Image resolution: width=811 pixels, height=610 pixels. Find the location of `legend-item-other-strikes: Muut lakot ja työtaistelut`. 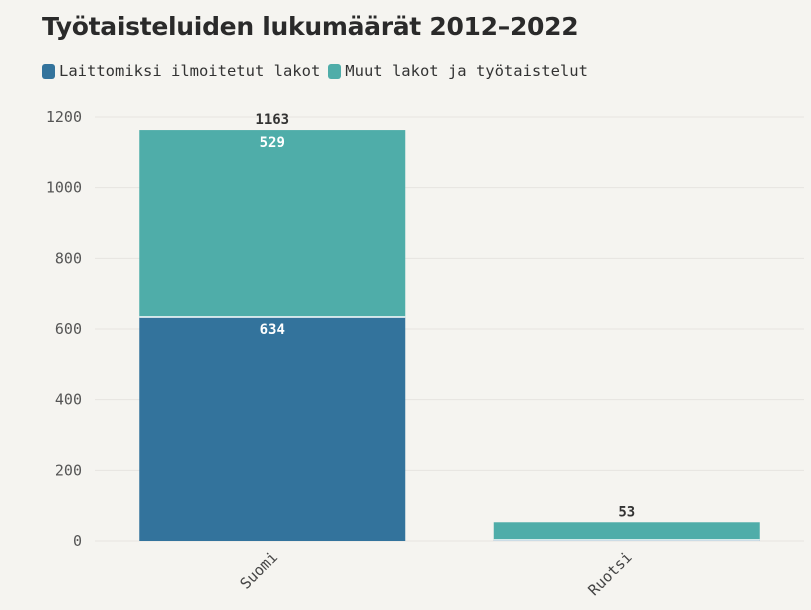

legend-item-other-strikes: Muut lakot ja työtaistelut is located at coordinates (458, 71).